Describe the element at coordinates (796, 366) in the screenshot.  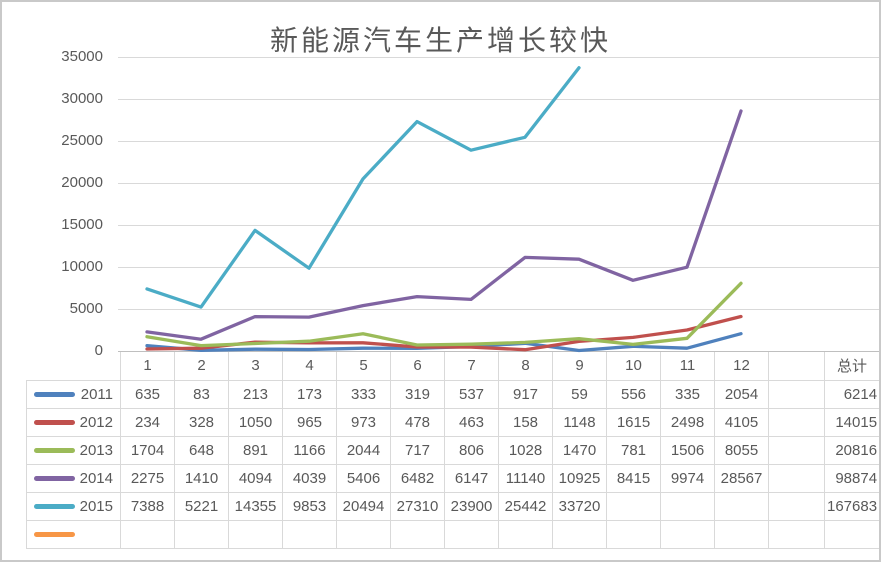
I see `spacer-header-cell` at that location.